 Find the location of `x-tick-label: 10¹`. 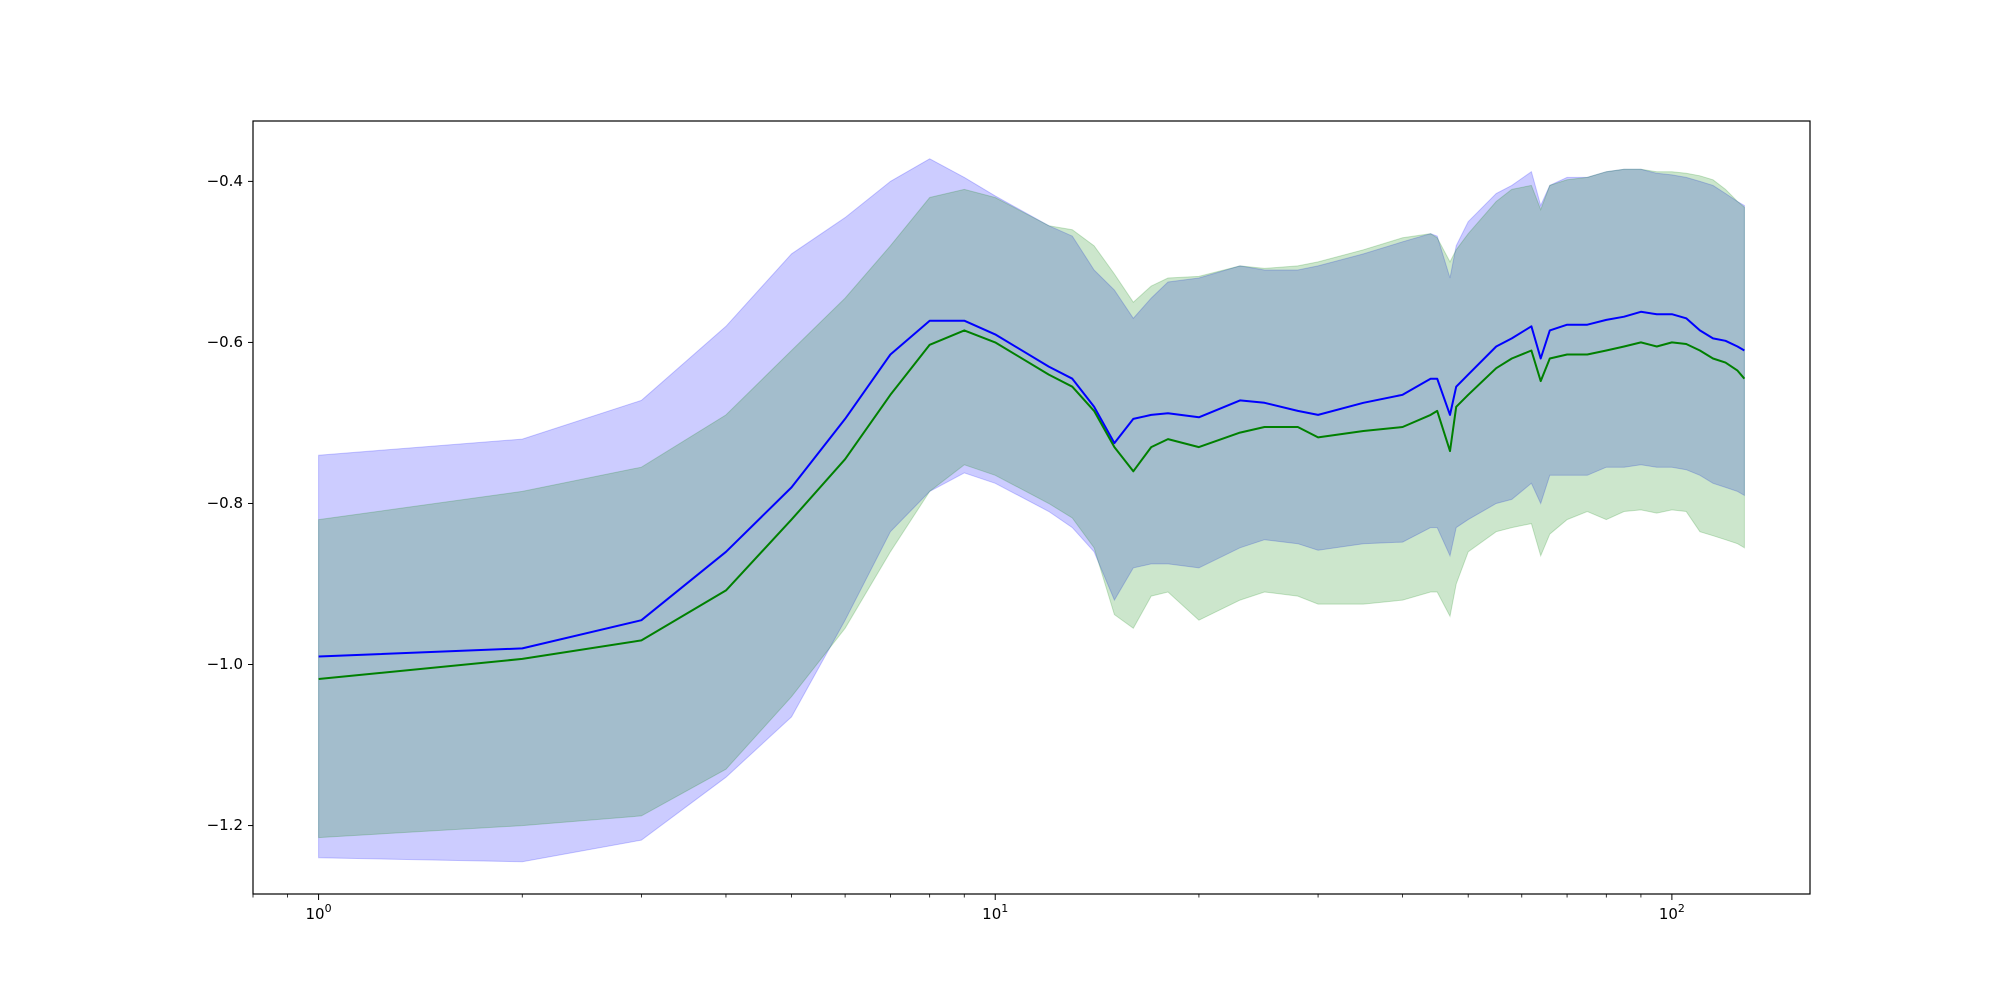

x-tick-label: 10¹ is located at coordinates (995, 912).